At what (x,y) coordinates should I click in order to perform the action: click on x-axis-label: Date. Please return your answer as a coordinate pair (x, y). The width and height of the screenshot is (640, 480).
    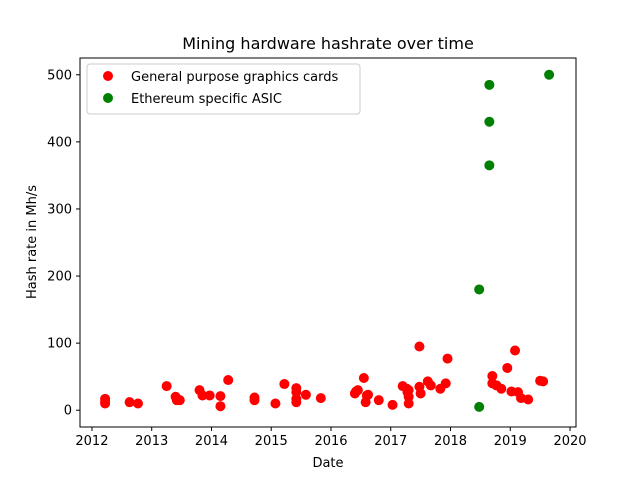
    Looking at the image, I should click on (327, 463).